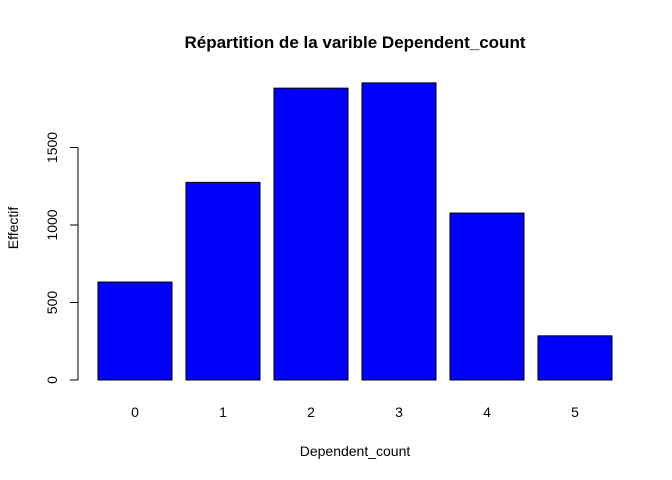  I want to click on x-tick-labels: 0 1 2 3 4 5, so click(355, 412).